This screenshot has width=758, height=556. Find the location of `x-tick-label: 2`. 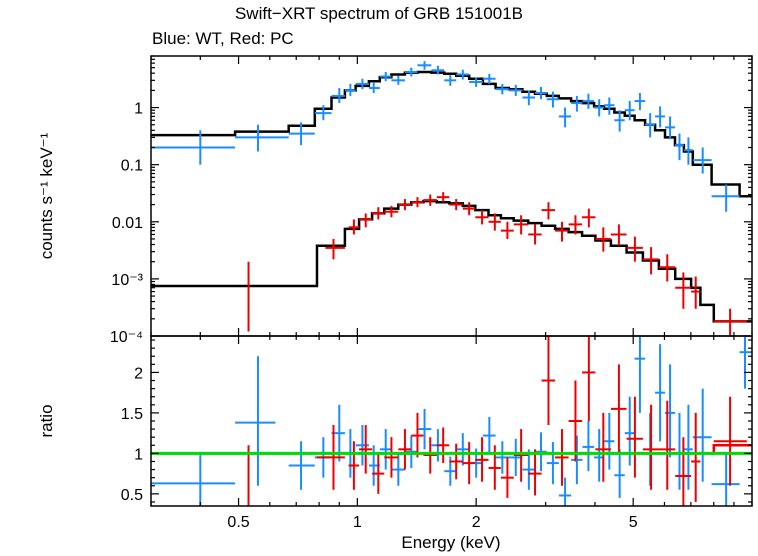

x-tick-label: 2 is located at coordinates (476, 522).